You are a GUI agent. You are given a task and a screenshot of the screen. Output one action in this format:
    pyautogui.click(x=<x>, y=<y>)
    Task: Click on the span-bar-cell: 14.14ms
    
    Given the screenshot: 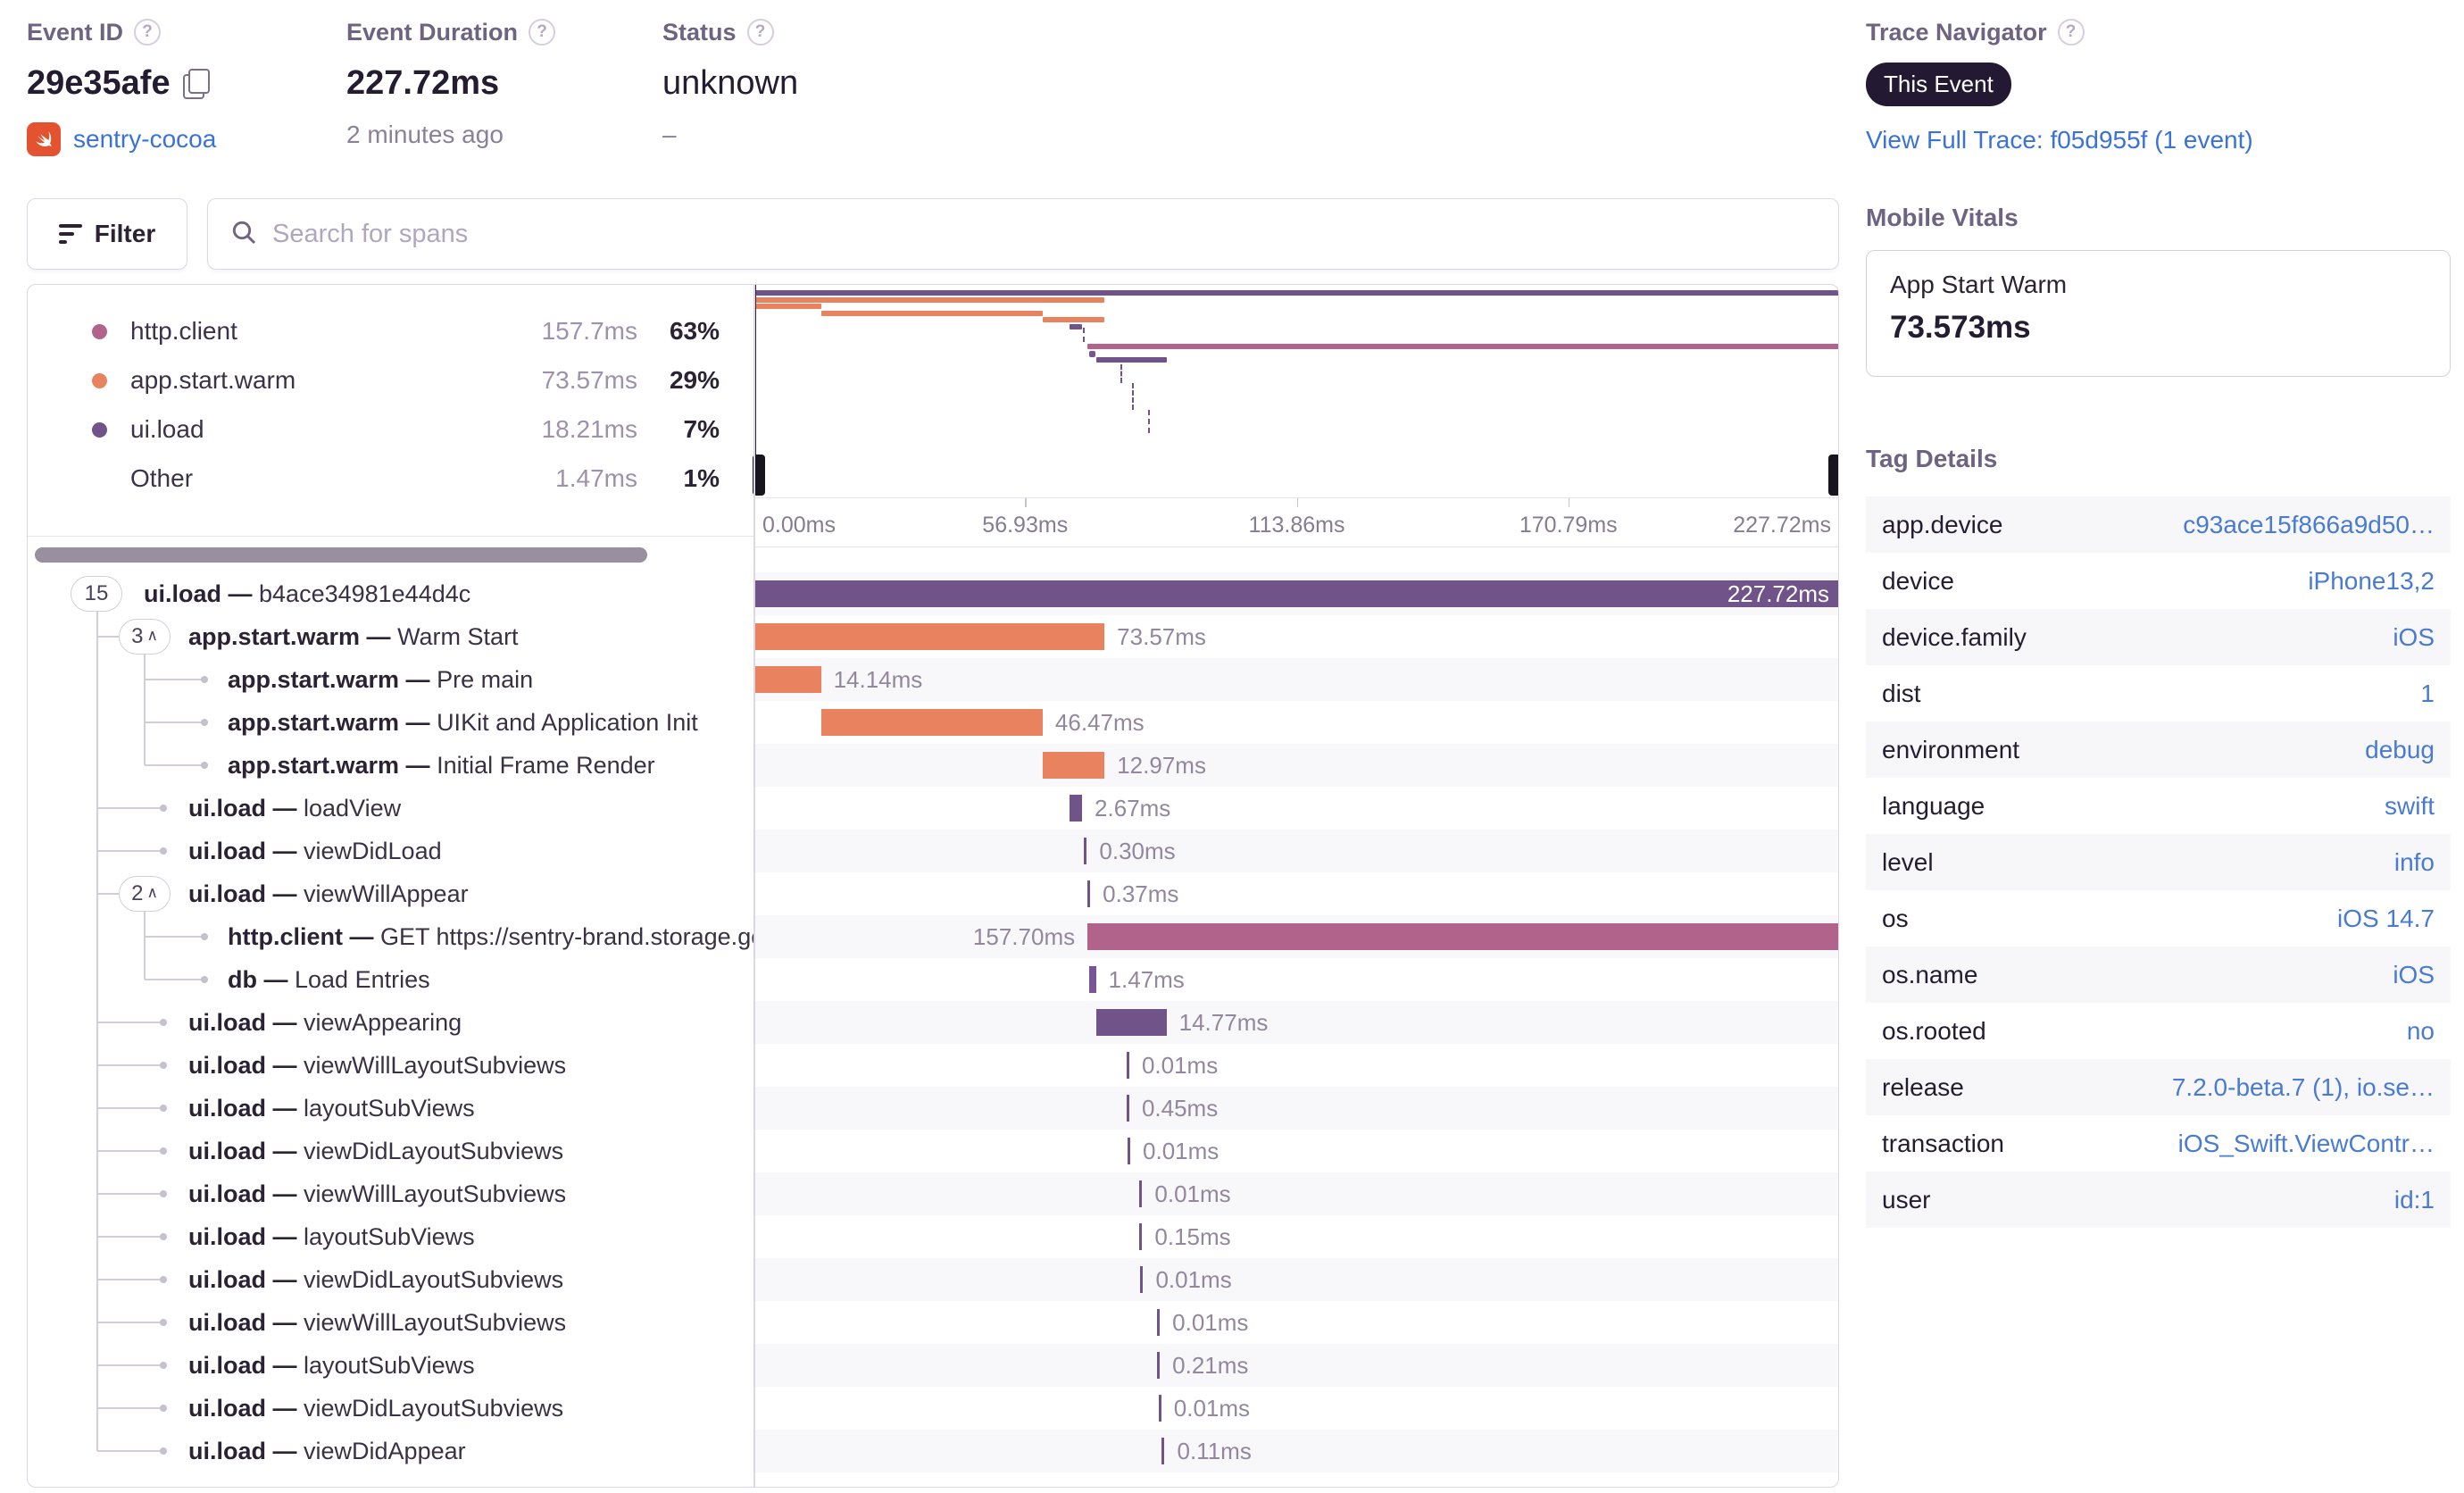 What is the action you would take?
    pyautogui.click(x=1295, y=679)
    